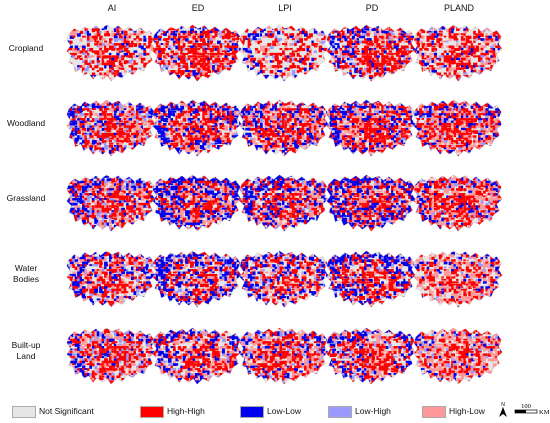 The image size is (550, 423). Describe the element at coordinates (532, 409) in the screenshot. I see `scale-bar: 100 KM` at that location.